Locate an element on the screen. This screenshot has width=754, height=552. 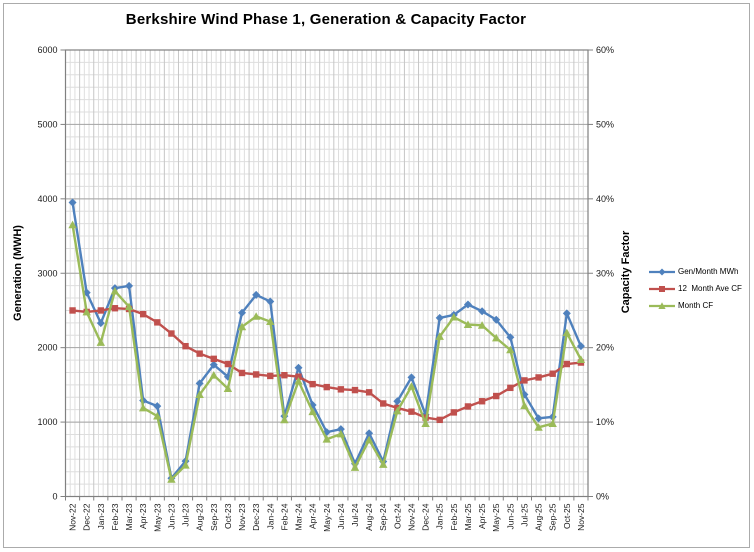
x-tick-label: Nov-23 is located at coordinates (242, 517).